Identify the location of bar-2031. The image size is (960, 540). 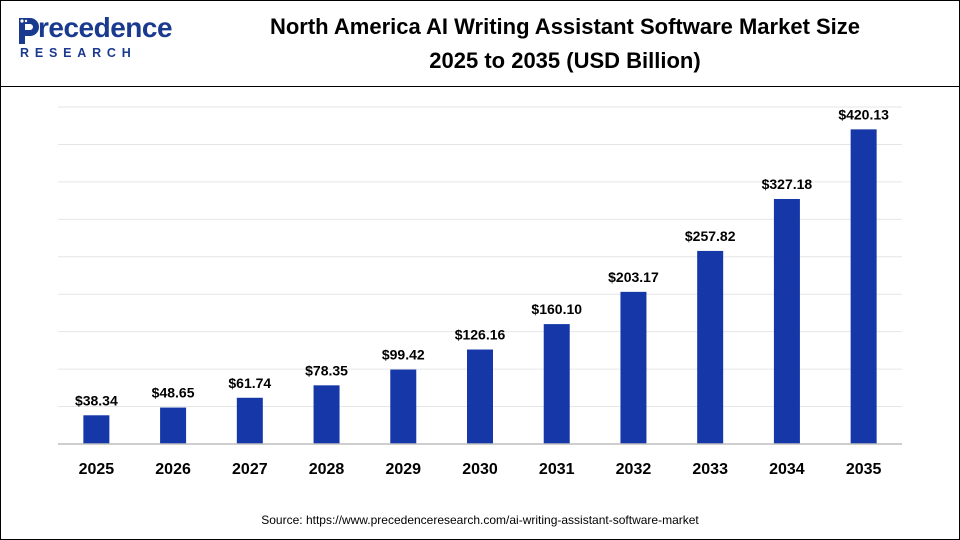
(556, 384).